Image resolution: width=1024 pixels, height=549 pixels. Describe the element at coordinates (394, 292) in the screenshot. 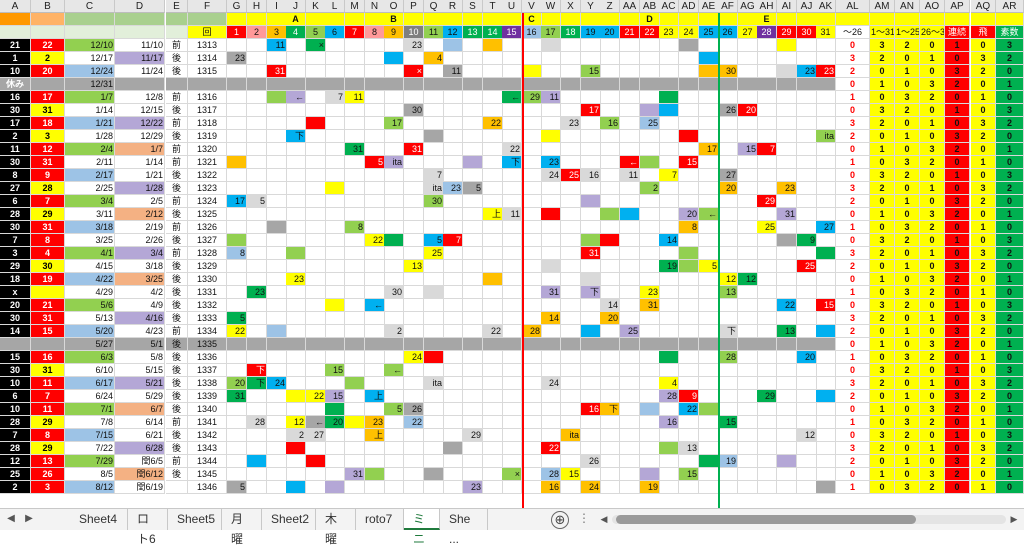

I see `table-cell: 30` at that location.